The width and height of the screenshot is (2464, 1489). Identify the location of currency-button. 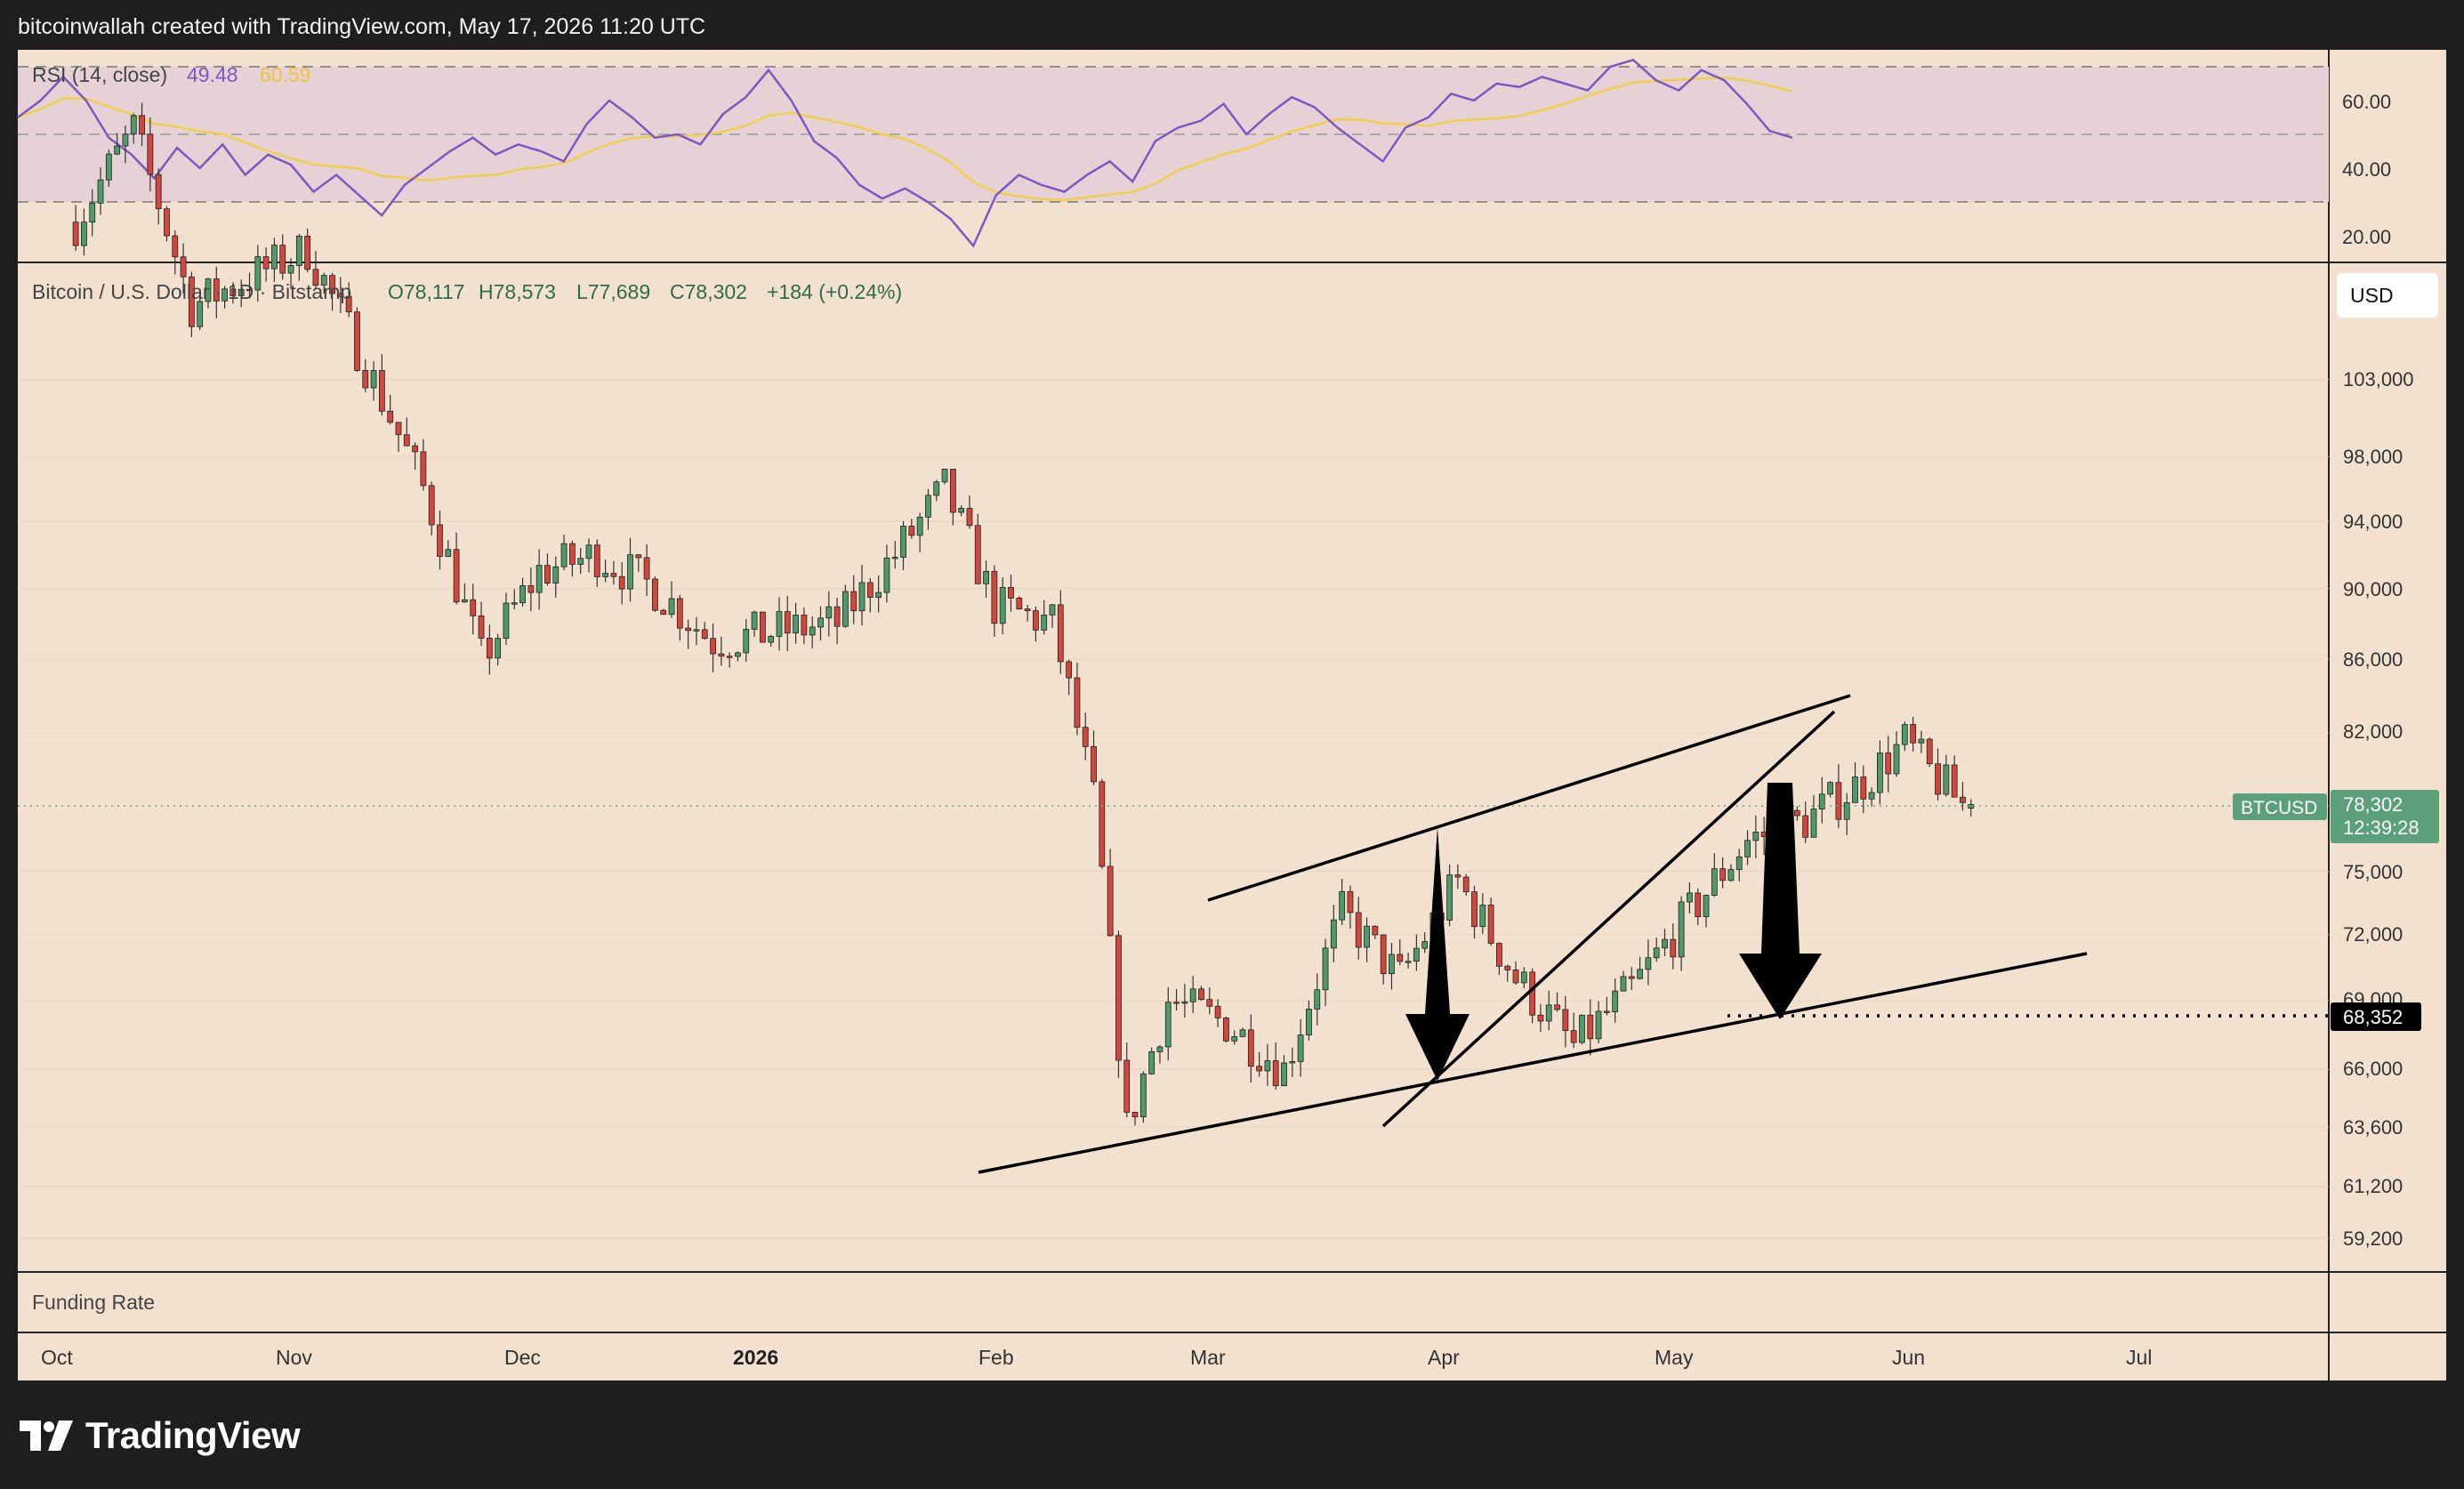
(2388, 295).